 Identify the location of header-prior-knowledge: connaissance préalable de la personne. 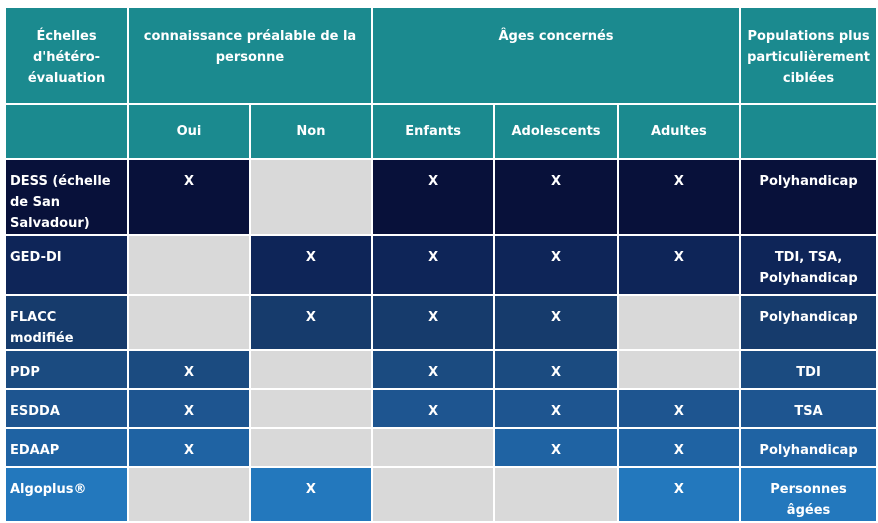
(250, 55).